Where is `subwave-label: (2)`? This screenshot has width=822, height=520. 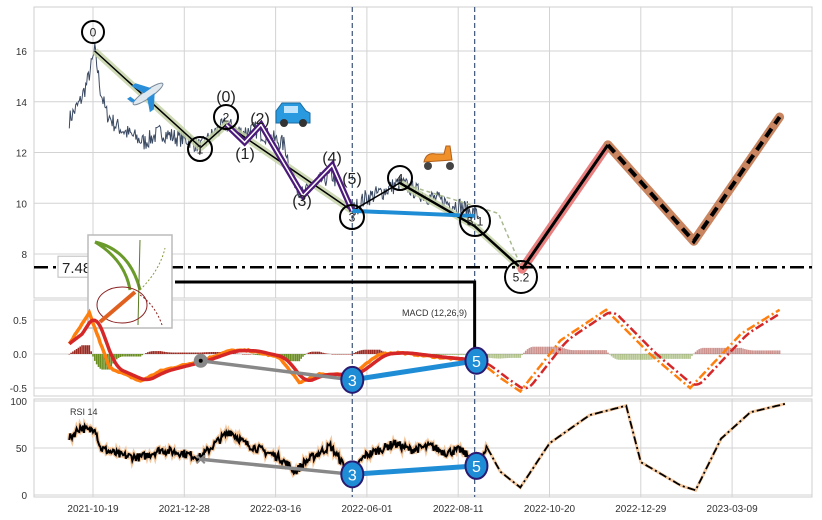 subwave-label: (2) is located at coordinates (260, 119).